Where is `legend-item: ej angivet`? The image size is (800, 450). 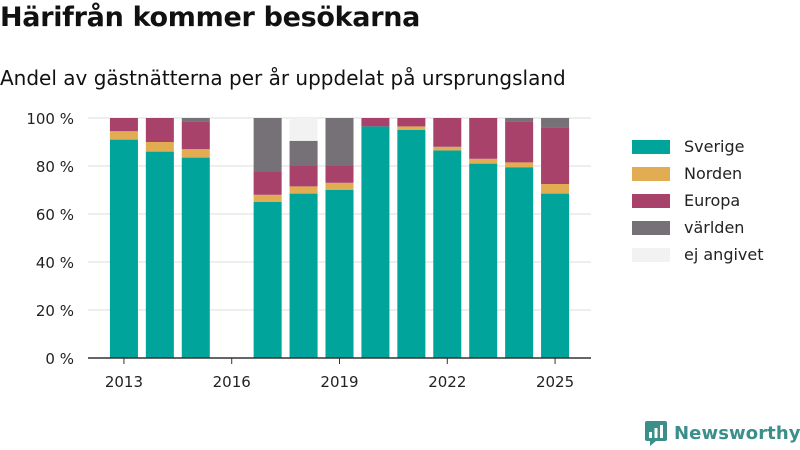
legend-item: ej angivet is located at coordinates (698, 254).